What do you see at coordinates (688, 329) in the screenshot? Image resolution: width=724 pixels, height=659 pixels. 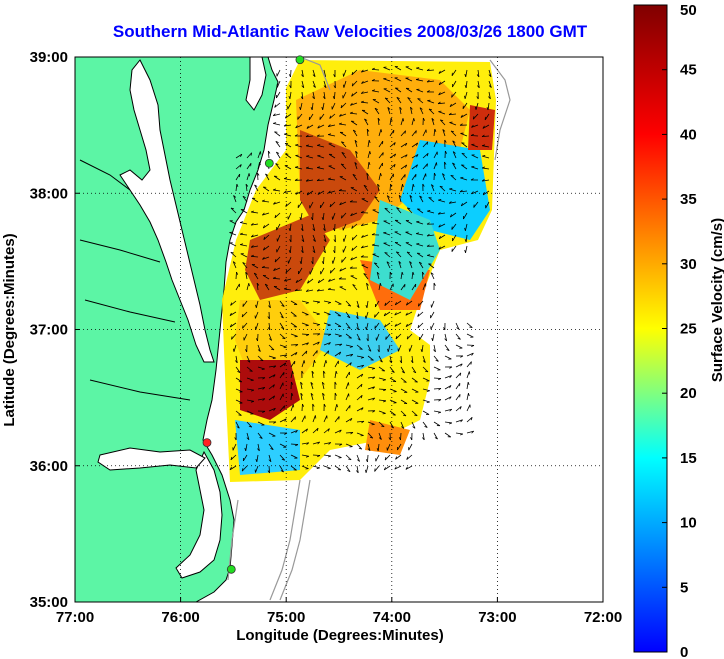 I see `colorbar-tick-label: 25` at bounding box center [688, 329].